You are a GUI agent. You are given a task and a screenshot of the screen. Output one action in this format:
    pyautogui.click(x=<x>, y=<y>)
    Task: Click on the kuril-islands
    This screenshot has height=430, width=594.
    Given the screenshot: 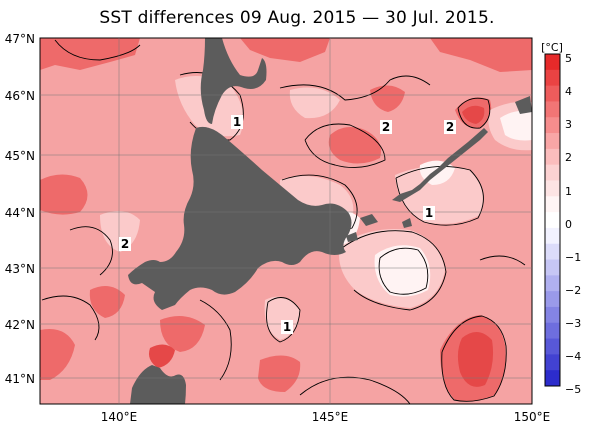 What is the action you would take?
    pyautogui.click(x=440, y=165)
    